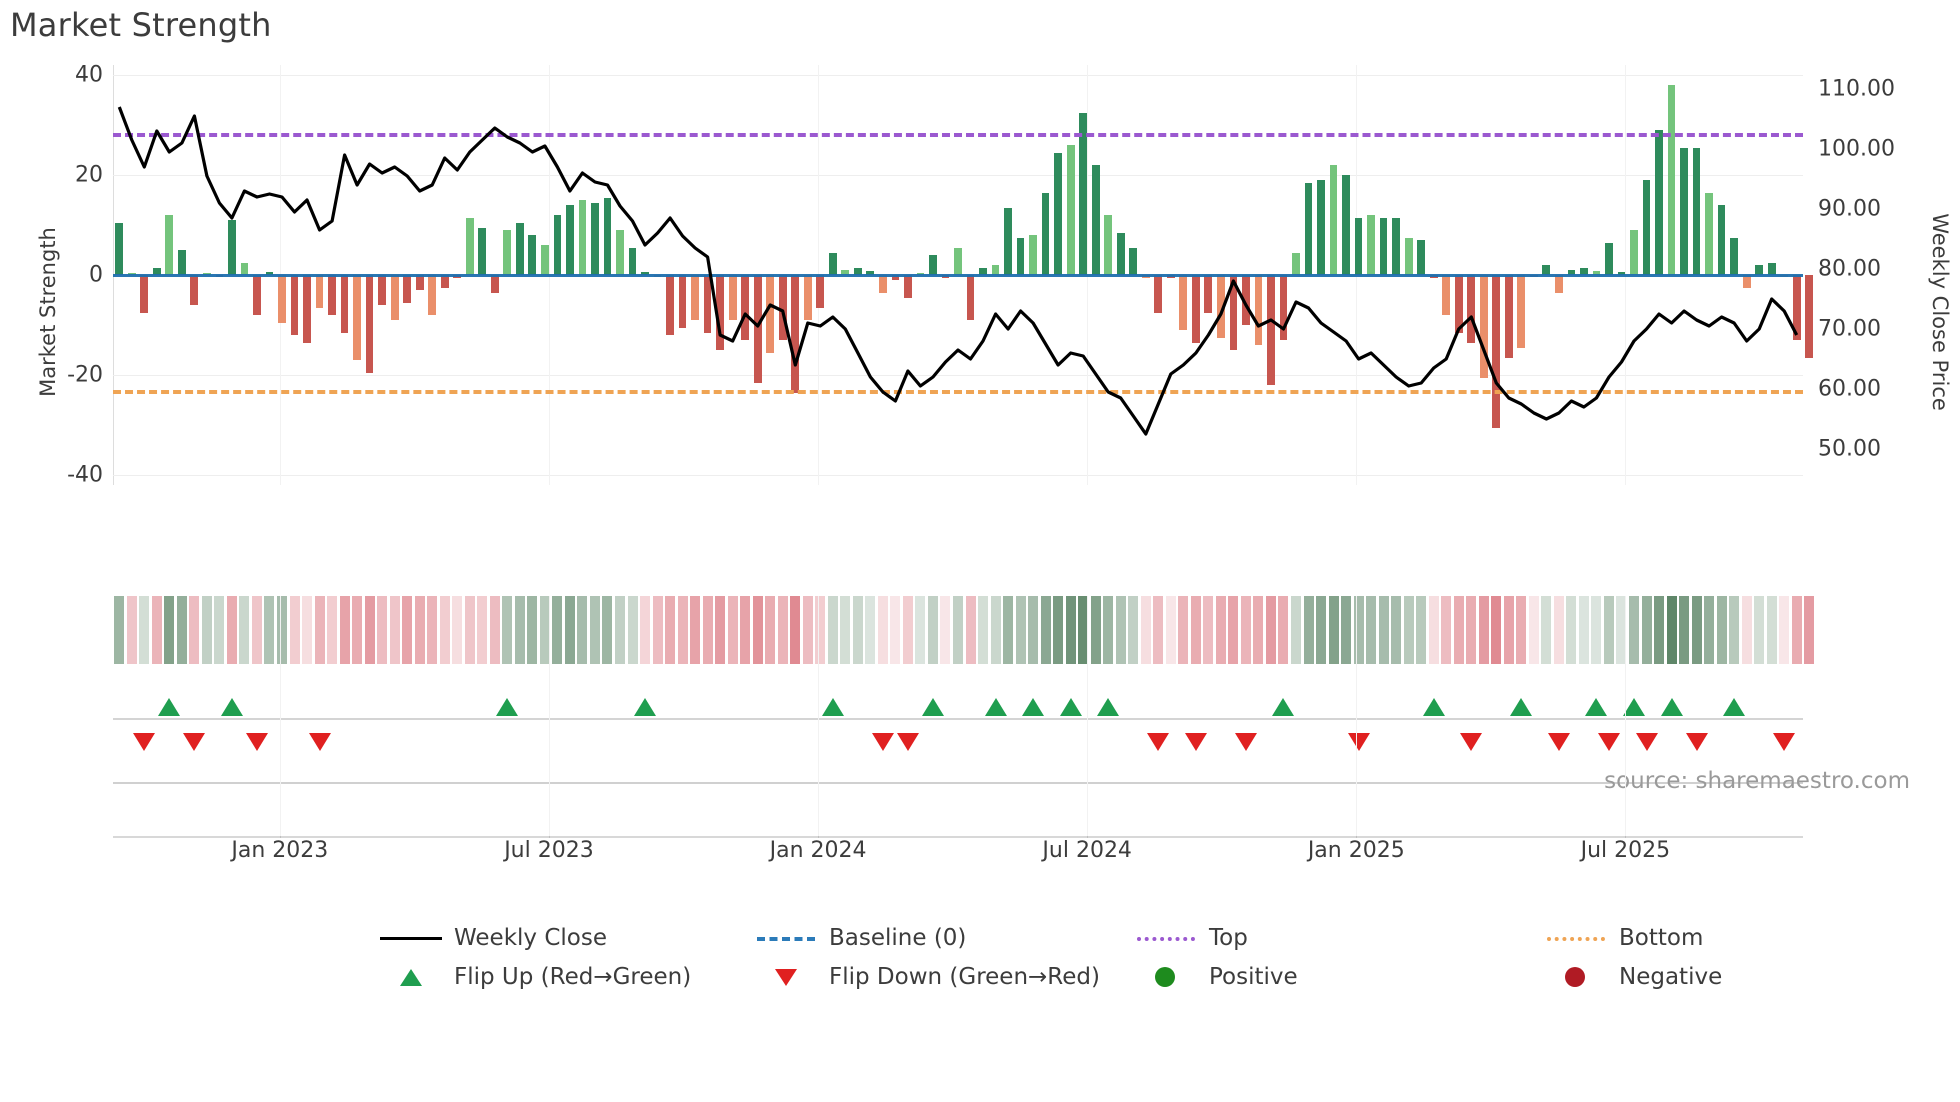 The image size is (1960, 1102). I want to click on dotted-line-icon, so click(1166, 938).